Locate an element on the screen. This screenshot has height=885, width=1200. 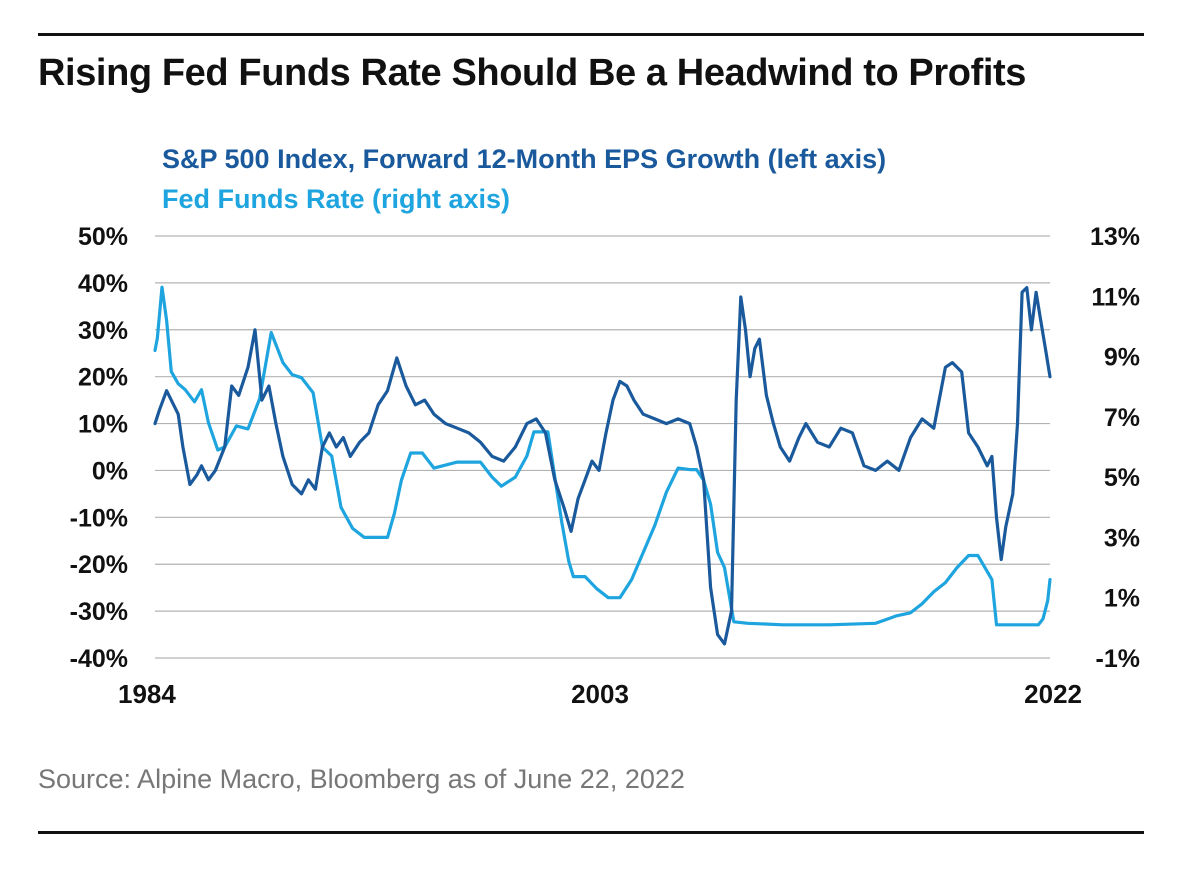
bottom-rule is located at coordinates (591, 832).